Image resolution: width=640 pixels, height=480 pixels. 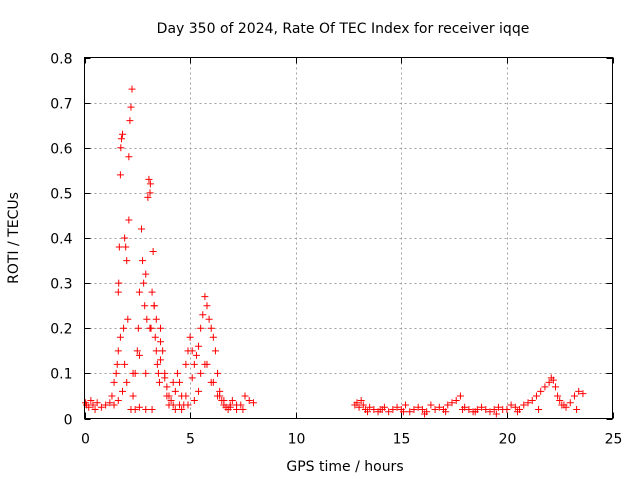 What do you see at coordinates (61, 375) in the screenshot?
I see `y-tick-label: 0.1` at bounding box center [61, 375].